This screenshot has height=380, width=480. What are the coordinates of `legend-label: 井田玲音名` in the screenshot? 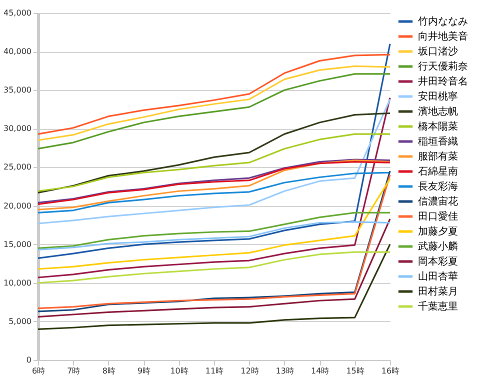 It's located at (443, 82).